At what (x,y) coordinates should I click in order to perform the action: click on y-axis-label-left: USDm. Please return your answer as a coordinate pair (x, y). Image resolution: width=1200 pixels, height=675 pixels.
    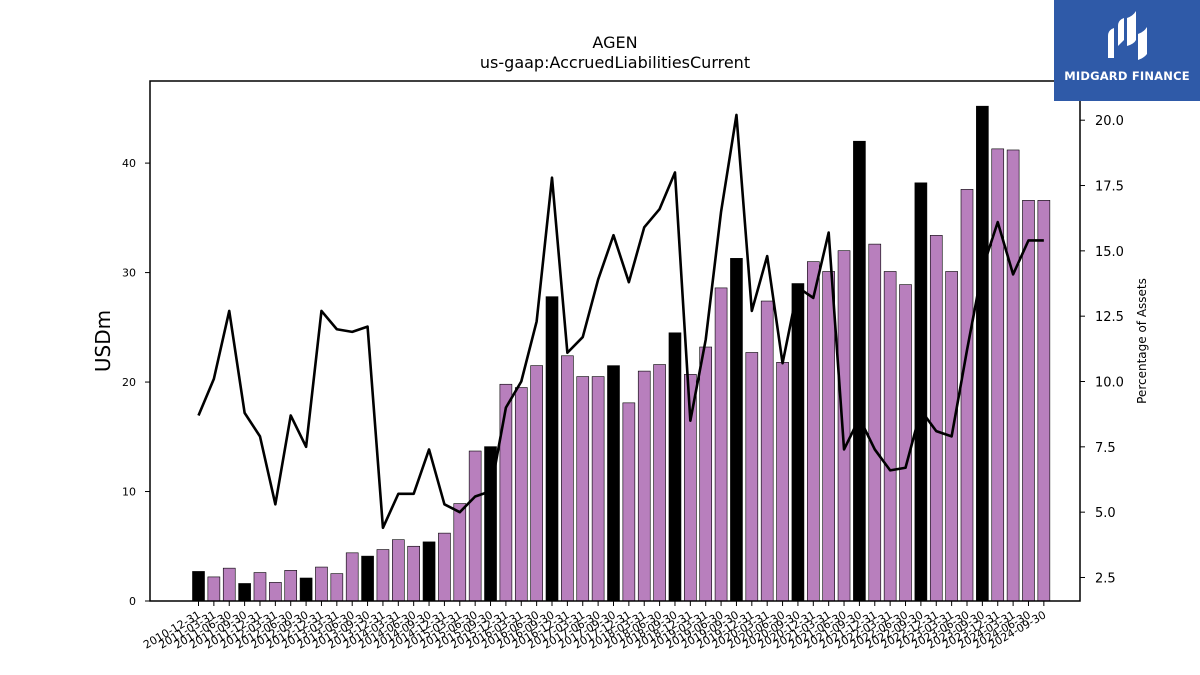
    Looking at the image, I should click on (103, 341).